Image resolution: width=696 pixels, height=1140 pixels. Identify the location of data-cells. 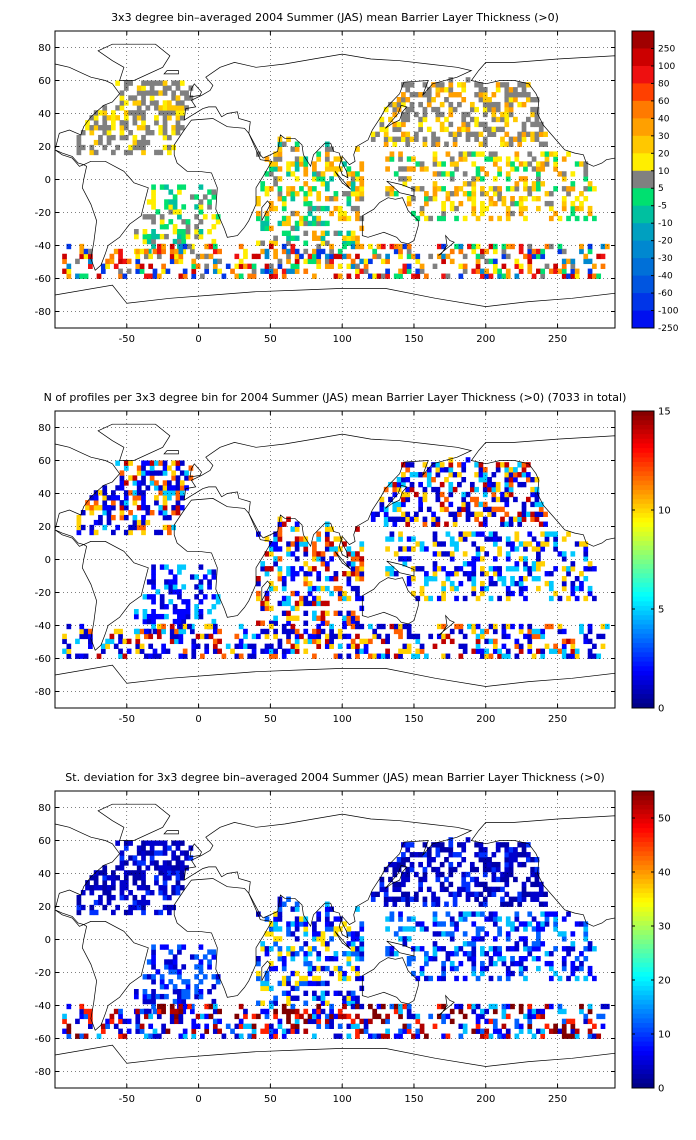
(336, 558).